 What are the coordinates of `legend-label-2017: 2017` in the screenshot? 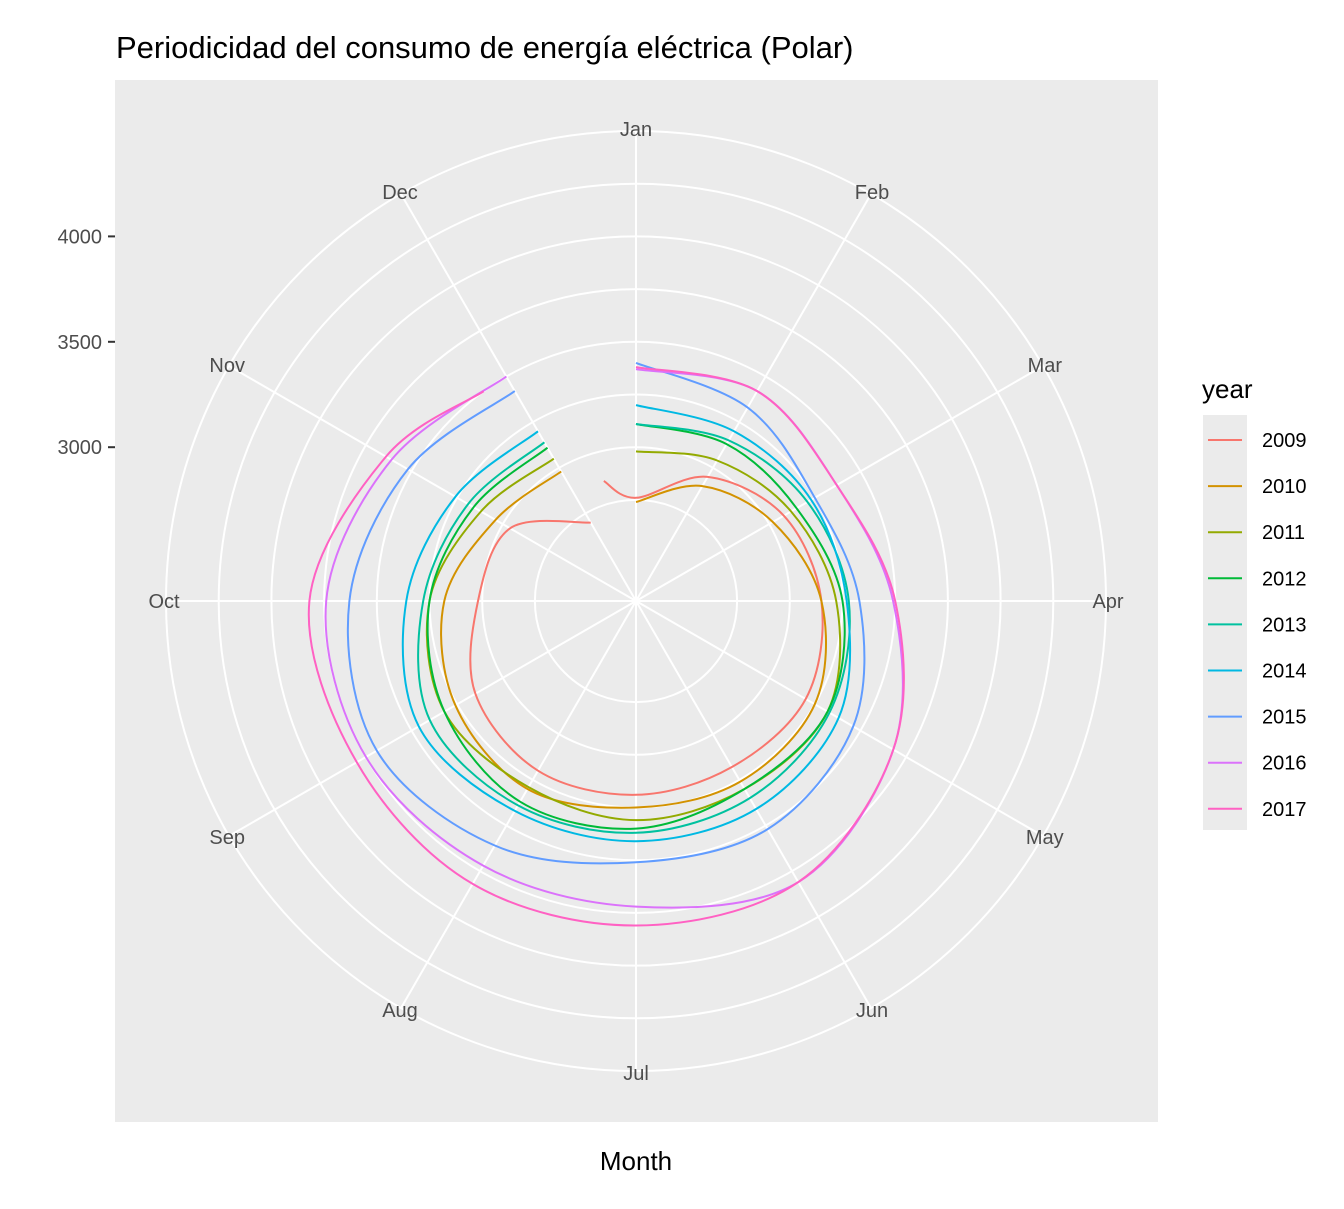 It's located at (1284, 810).